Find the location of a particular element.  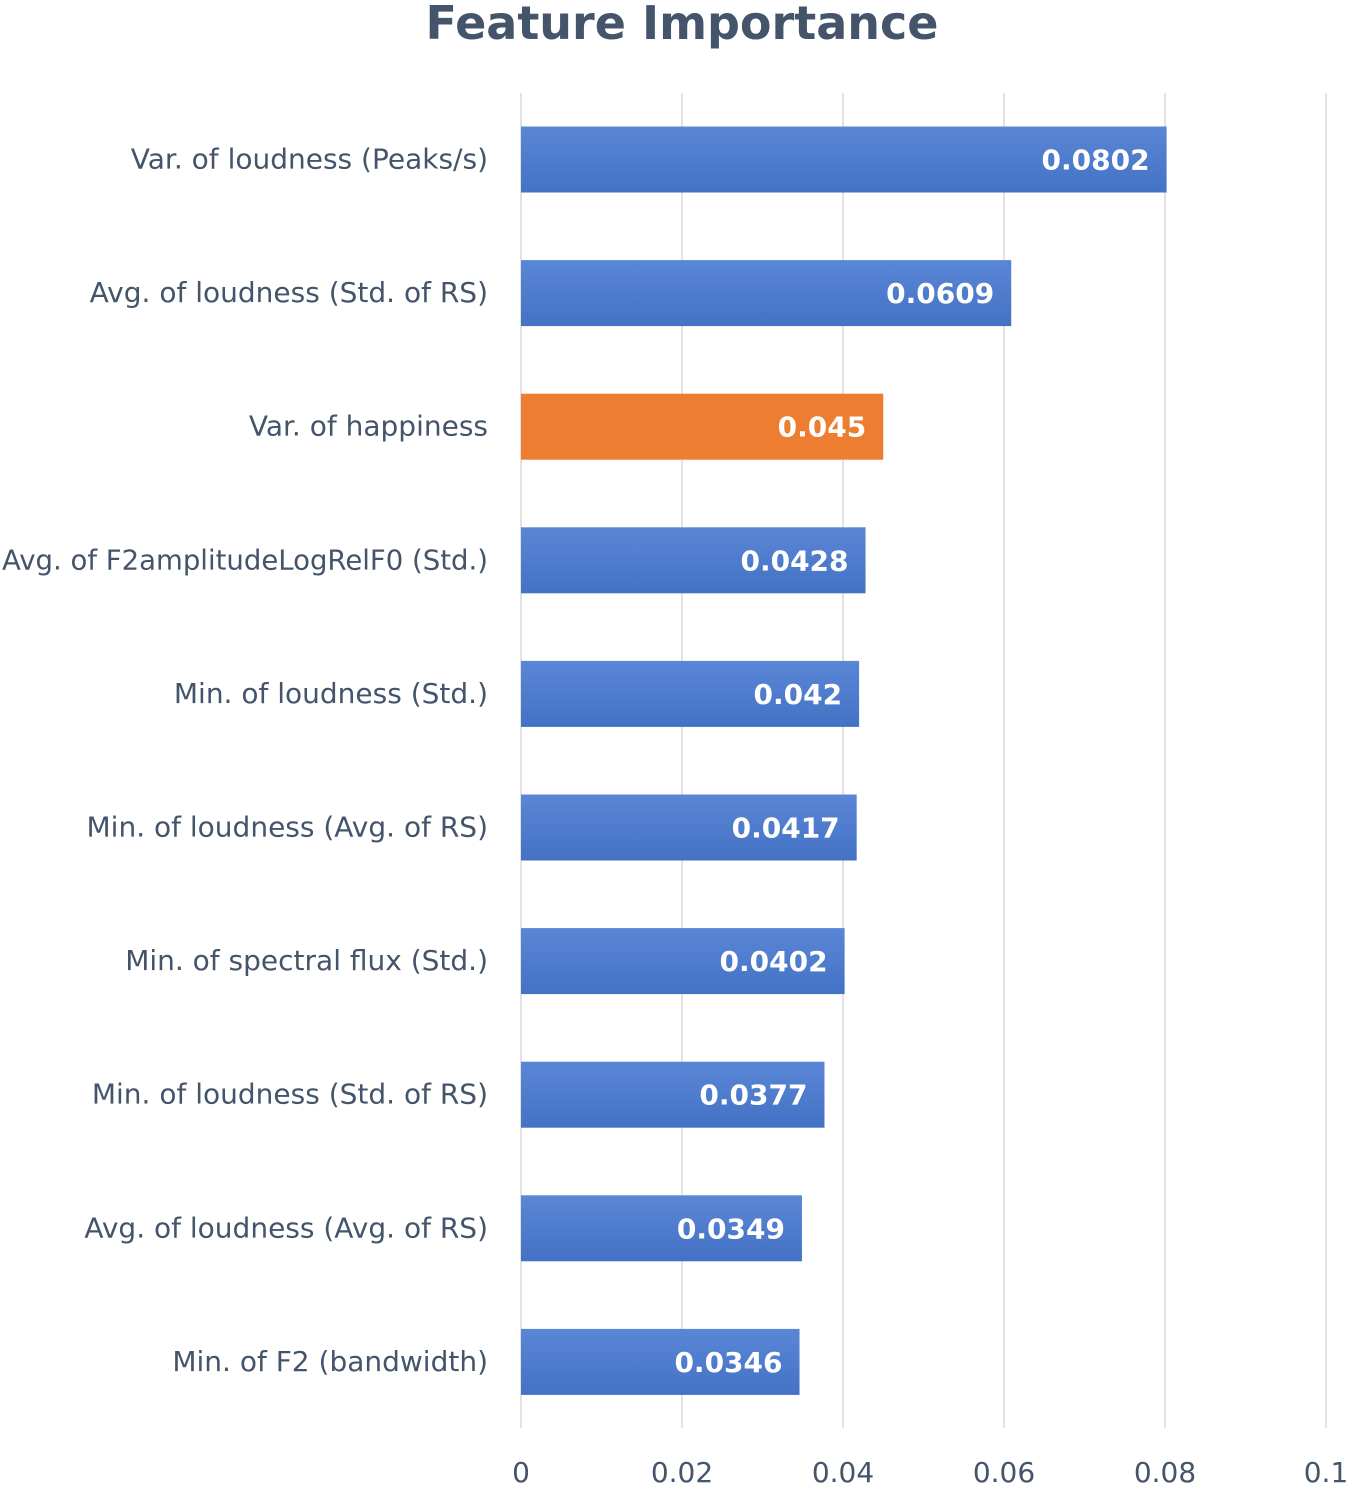

category-label: Var. of loudness (Peaks/s) is located at coordinates (309, 159).